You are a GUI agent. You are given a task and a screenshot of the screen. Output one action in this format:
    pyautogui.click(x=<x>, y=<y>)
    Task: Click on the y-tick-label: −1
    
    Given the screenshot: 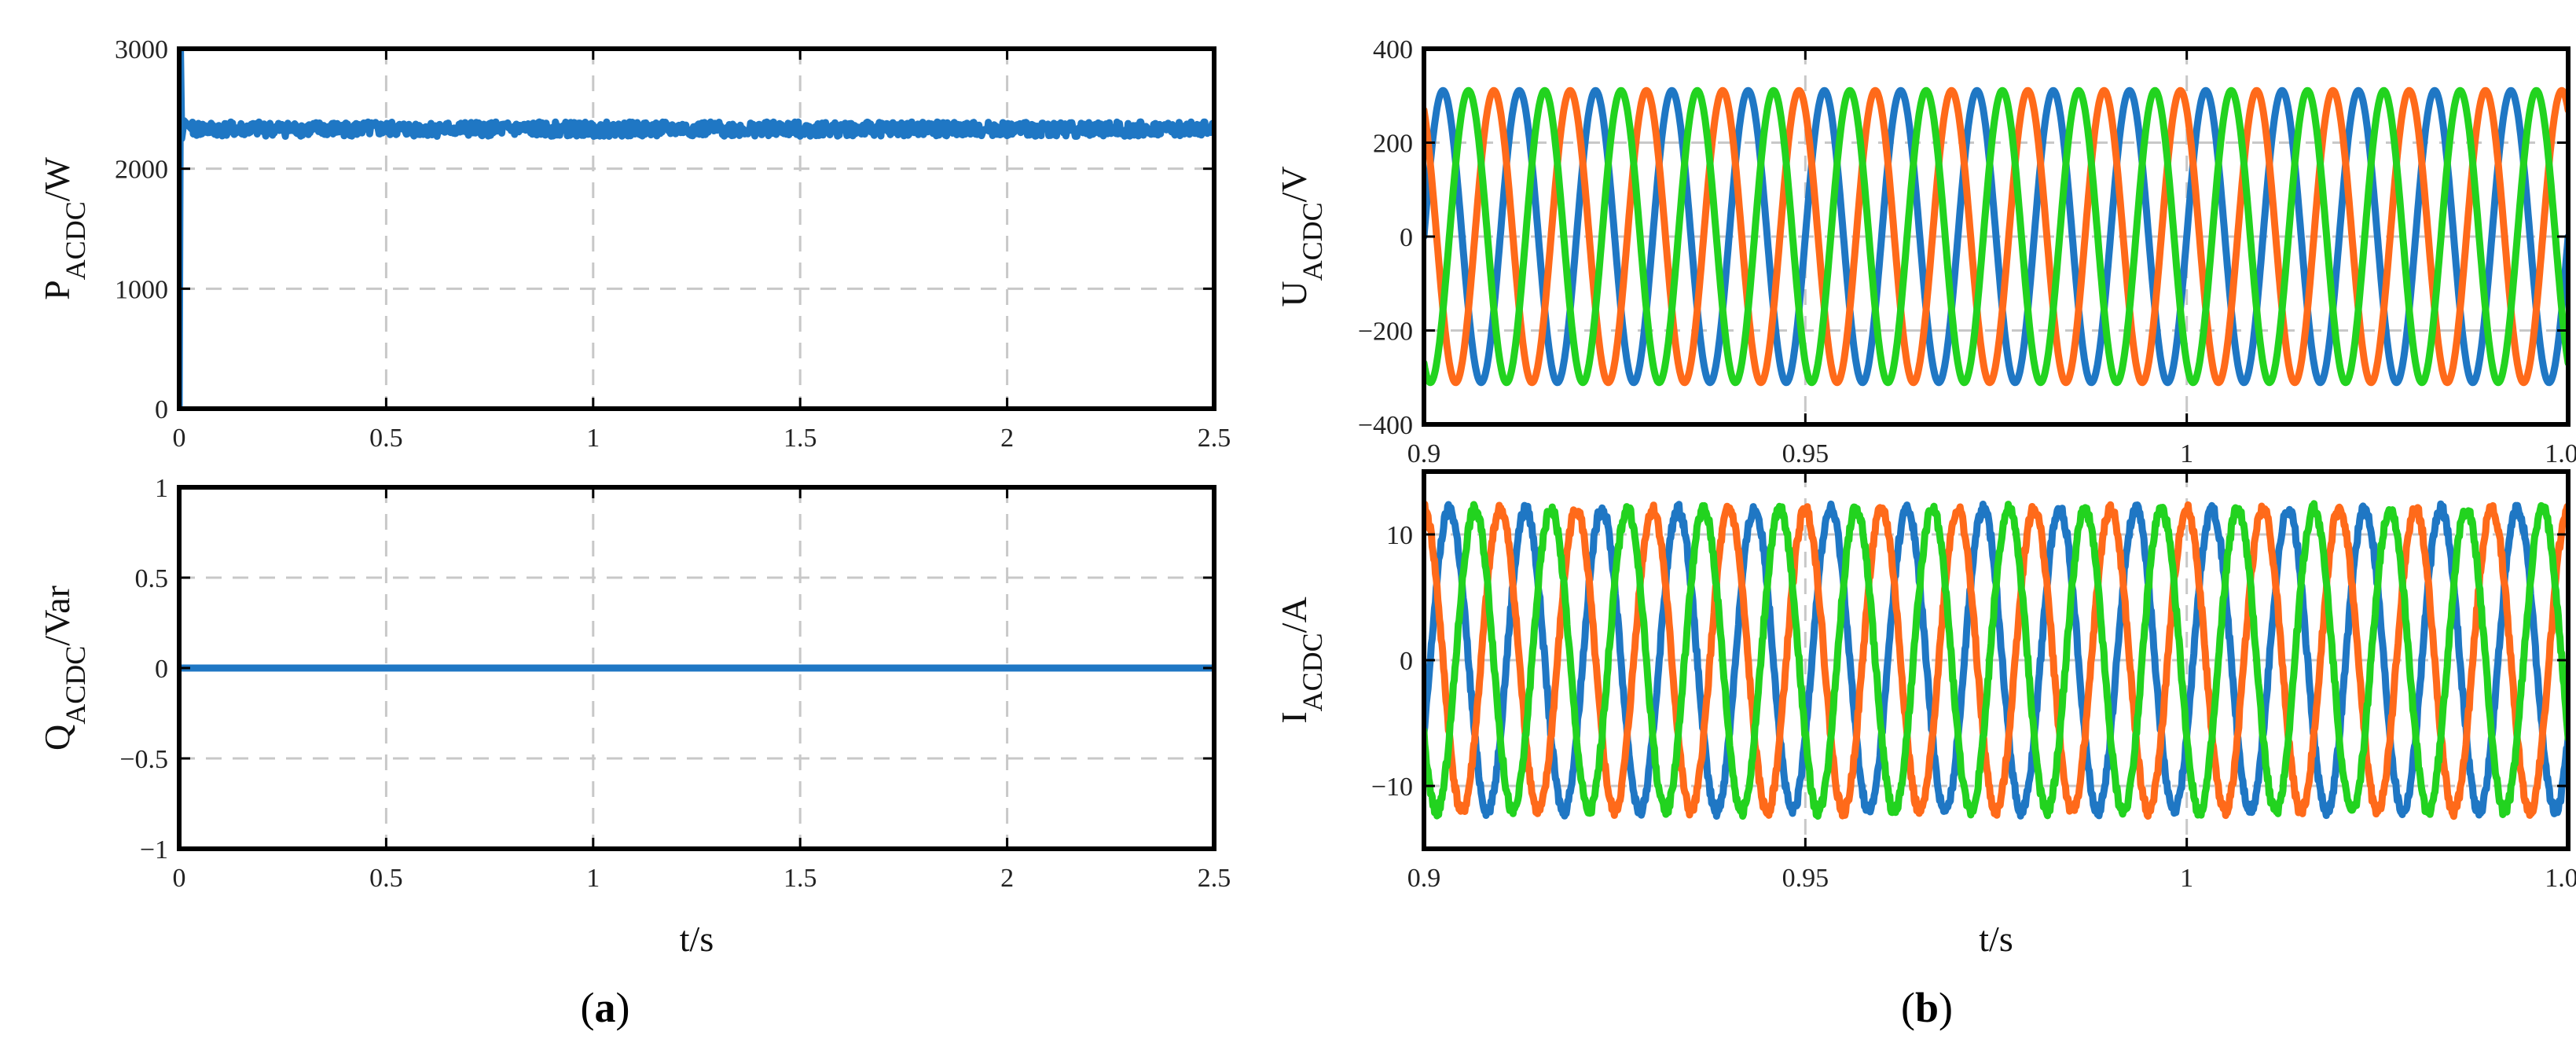 What is the action you would take?
    pyautogui.click(x=154, y=850)
    